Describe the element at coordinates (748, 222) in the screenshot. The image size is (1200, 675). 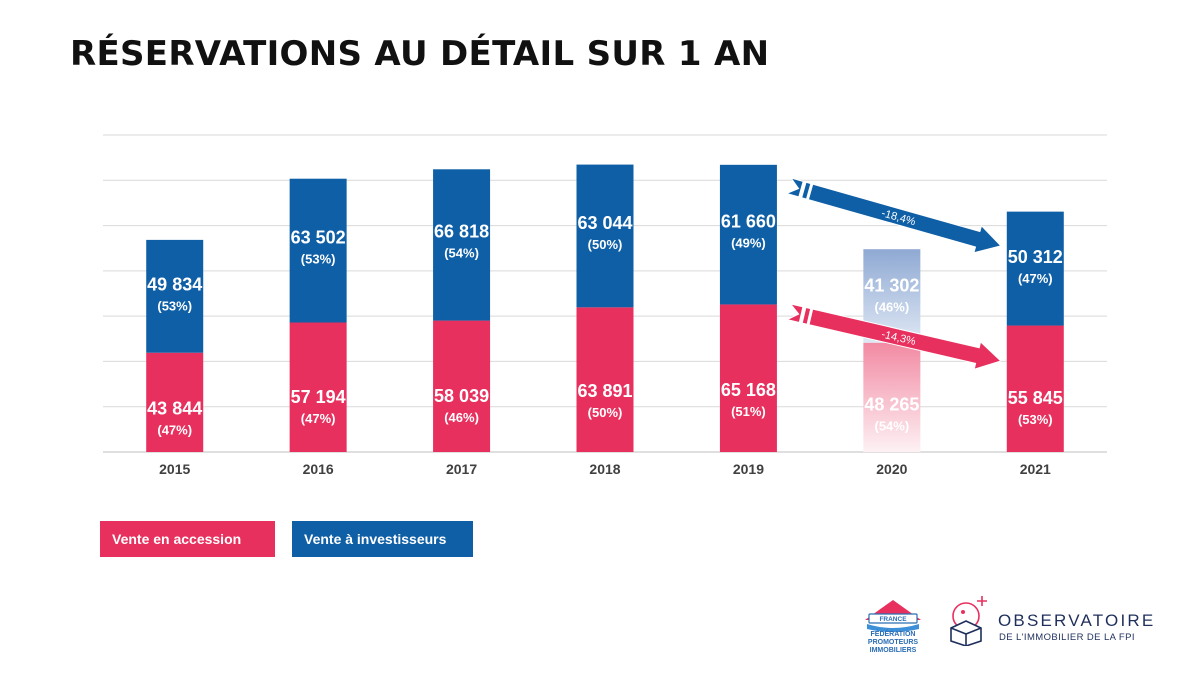
I see `data-label-investors-2019: 61 660` at that location.